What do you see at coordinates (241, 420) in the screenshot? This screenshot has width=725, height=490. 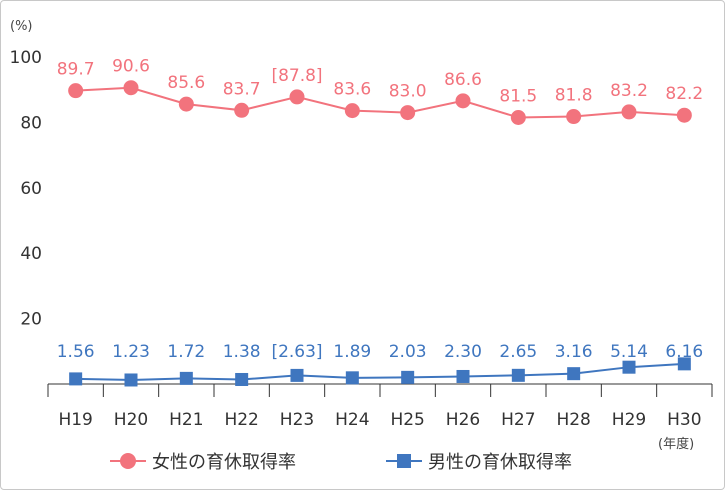 I see `x-tick-label: H22` at bounding box center [241, 420].